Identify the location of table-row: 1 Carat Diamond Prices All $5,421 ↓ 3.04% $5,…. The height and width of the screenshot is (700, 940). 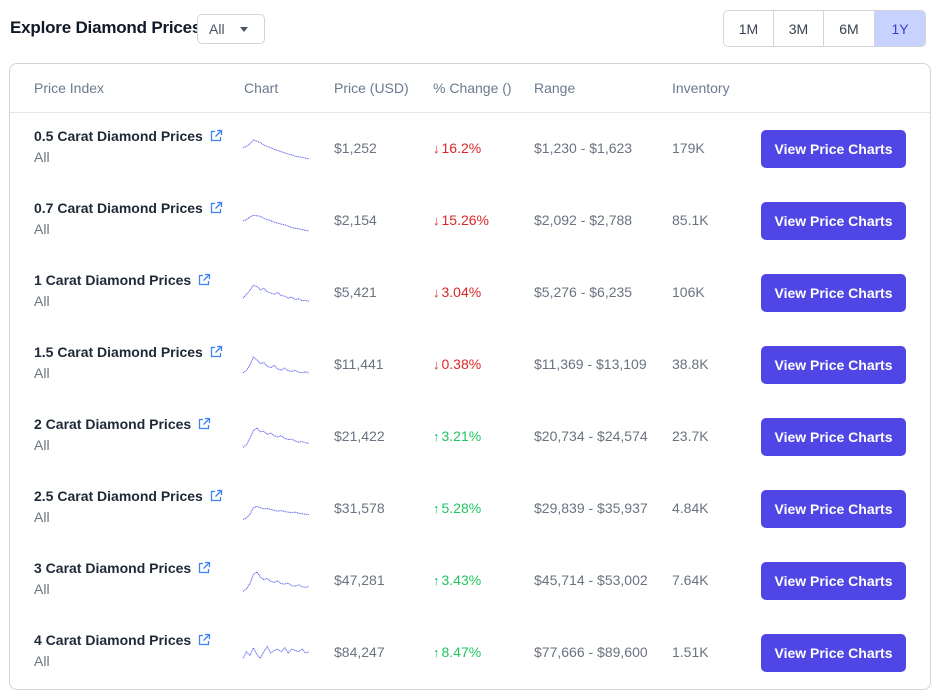
(470, 293).